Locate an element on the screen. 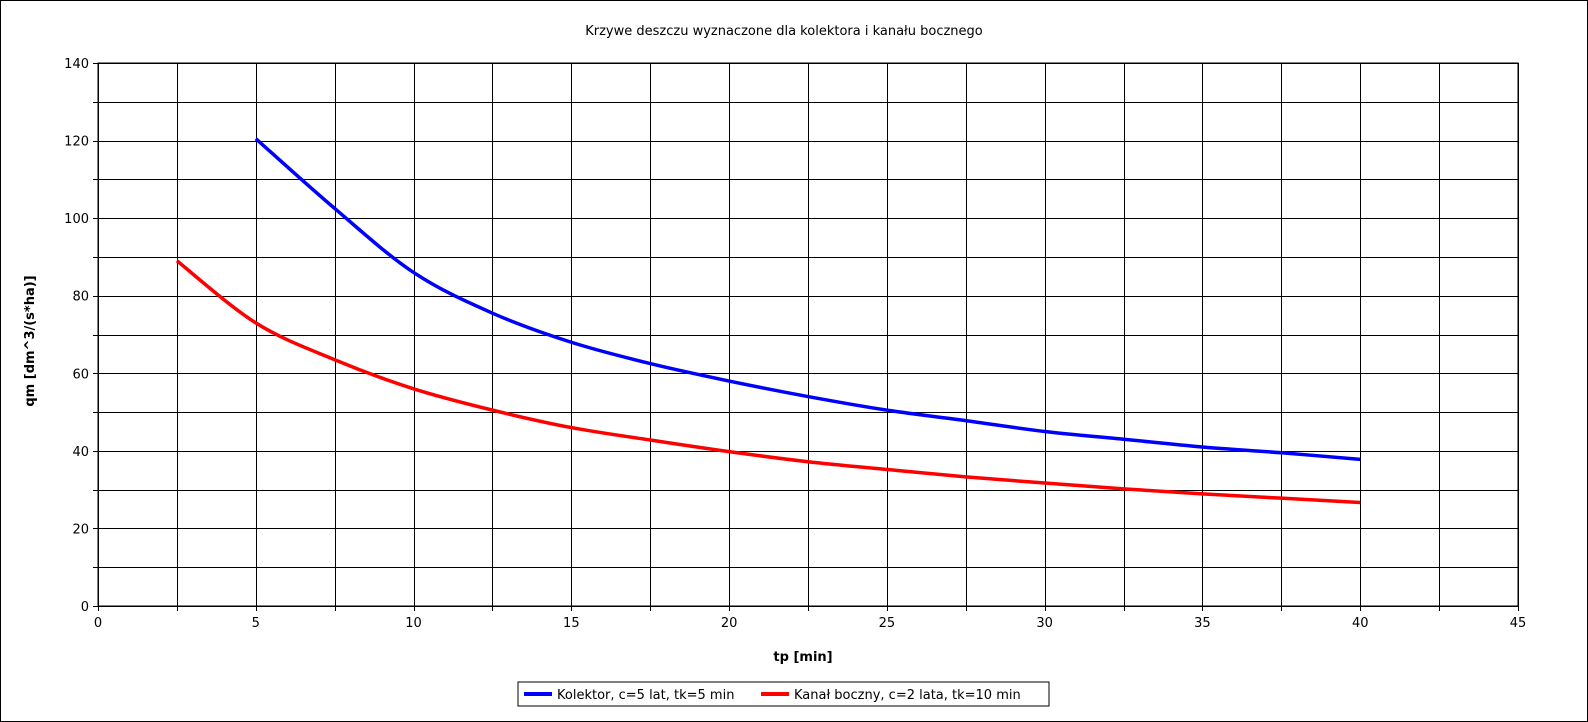 Image resolution: width=1588 pixels, height=722 pixels. x-tick-label: 5 is located at coordinates (256, 623).